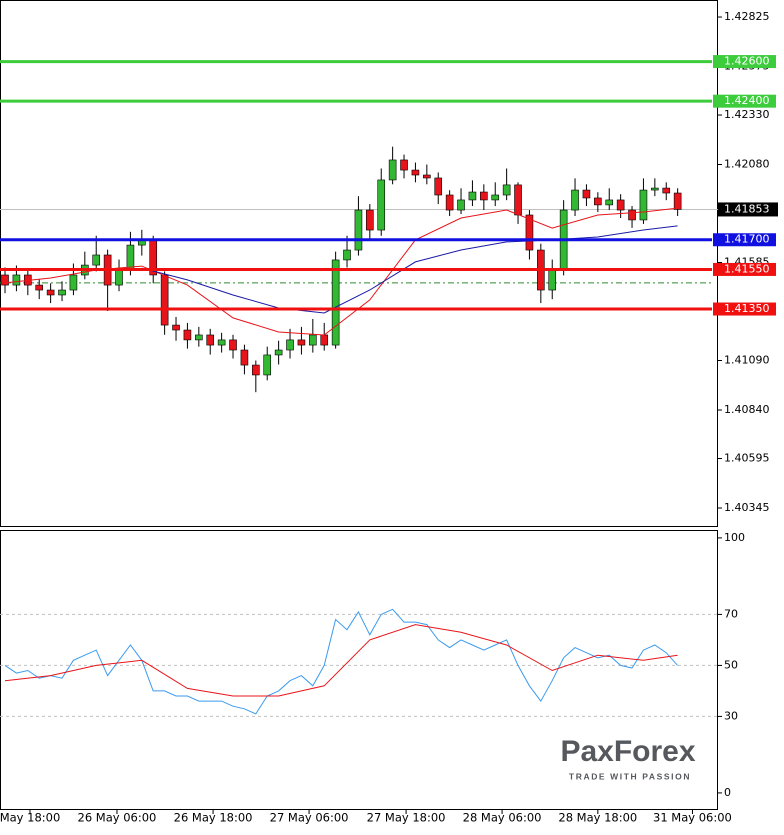 The width and height of the screenshot is (784, 835). I want to click on y-tick-label: 100, so click(734, 537).